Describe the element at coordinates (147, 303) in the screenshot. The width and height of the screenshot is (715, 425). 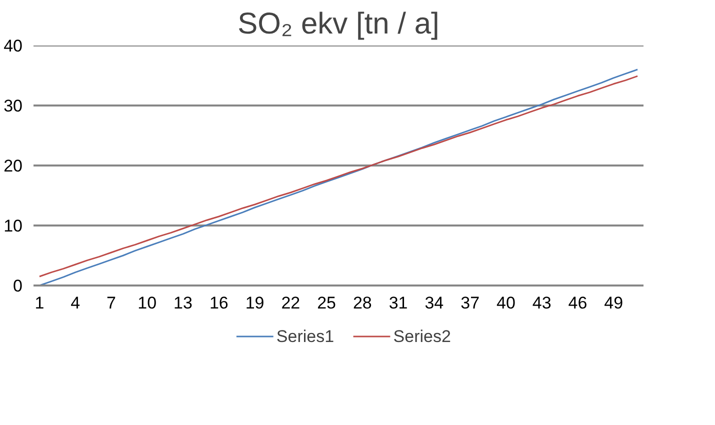
I see `x-tick-label: 10` at that location.